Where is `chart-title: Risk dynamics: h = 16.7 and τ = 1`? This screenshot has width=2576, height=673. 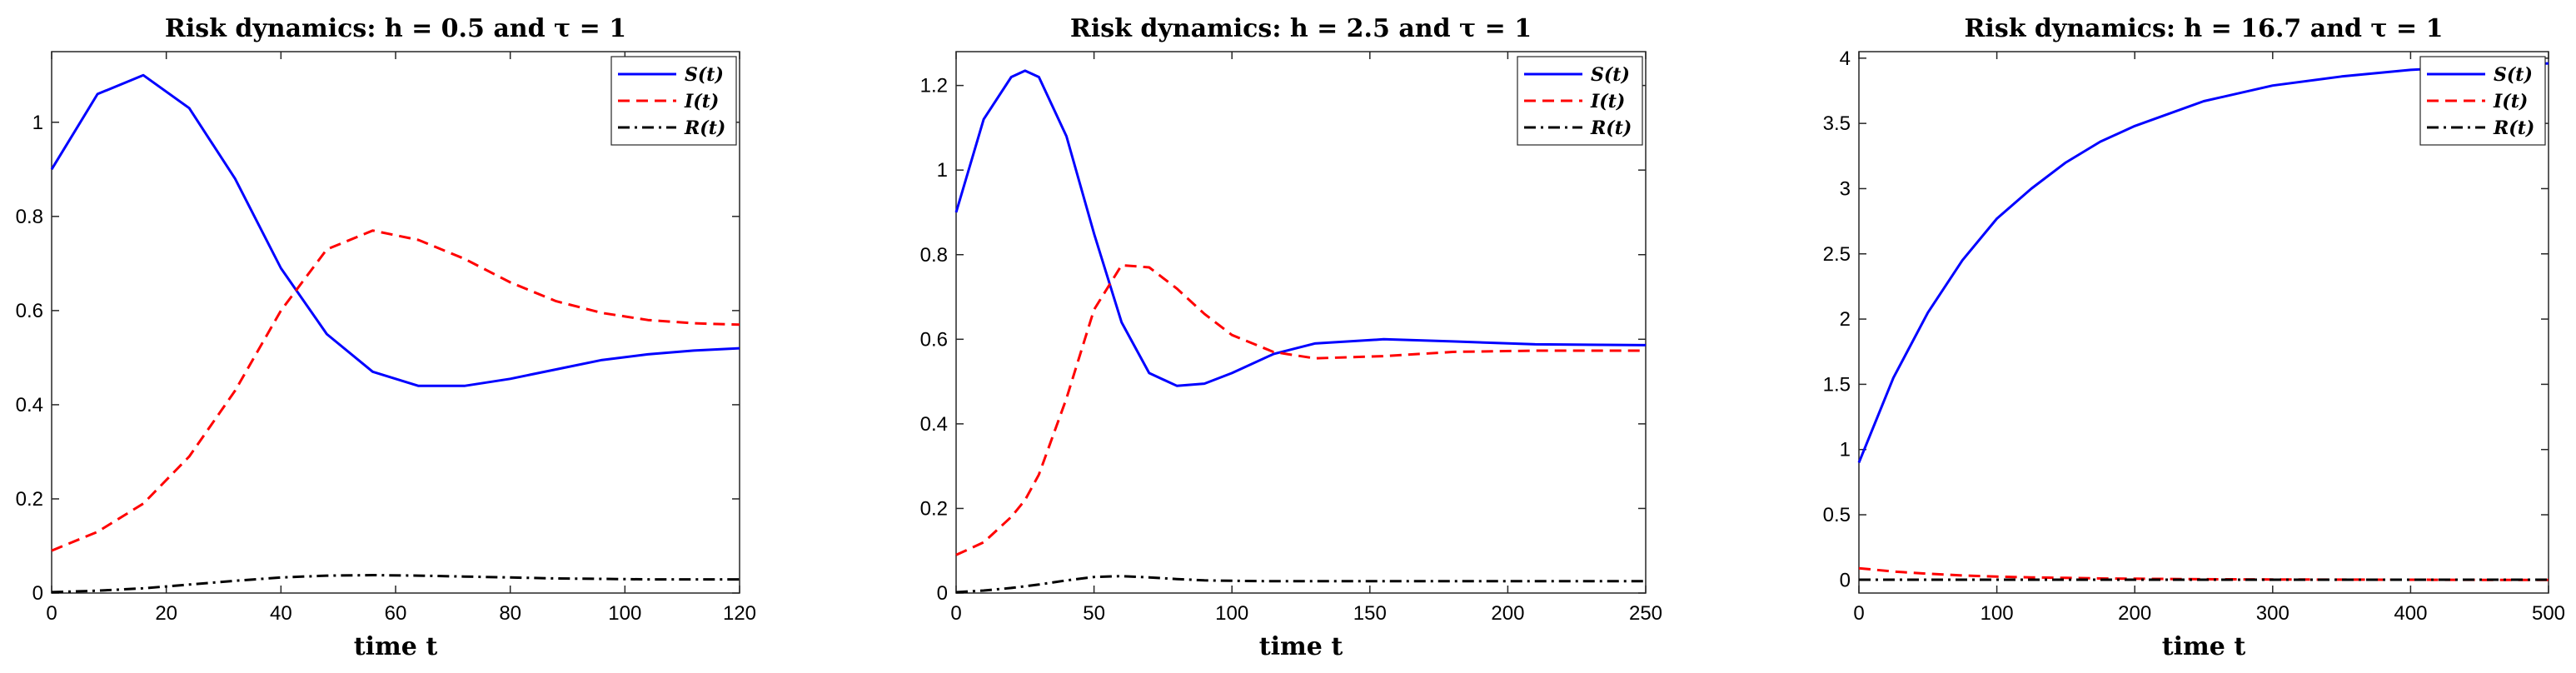
chart-title: Risk dynamics: h = 16.7 and τ = 1 is located at coordinates (2203, 28).